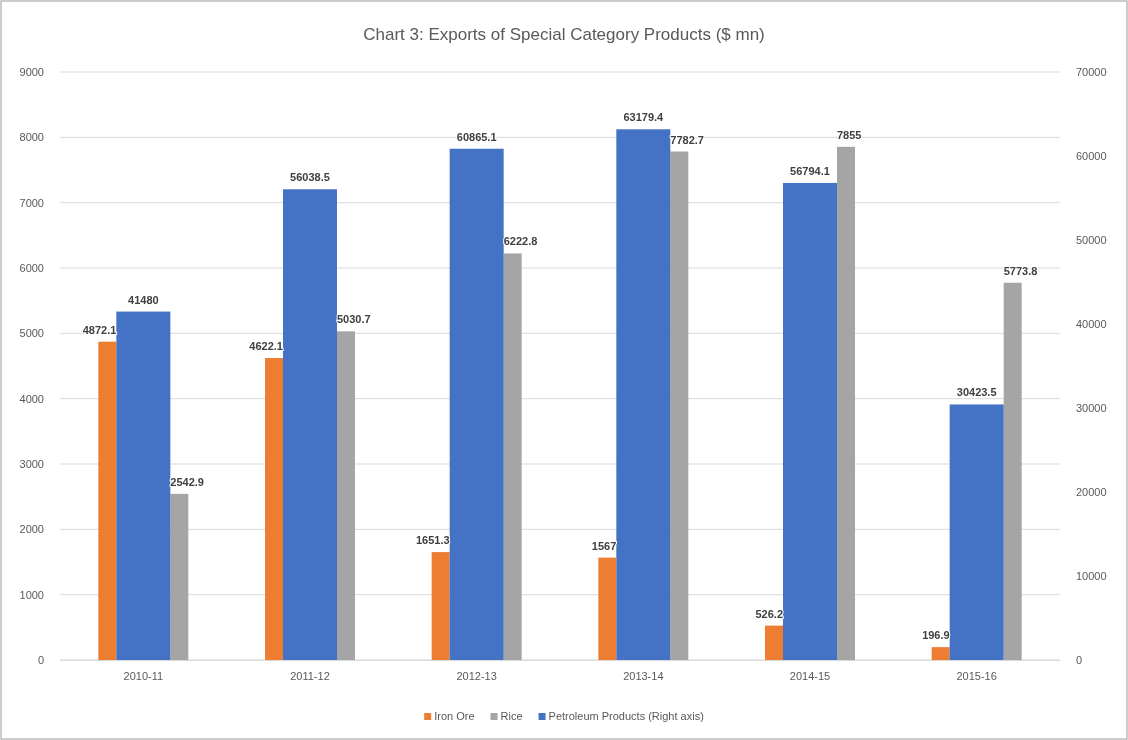 The height and width of the screenshot is (740, 1128). I want to click on y2-tick-label: 60000, so click(1091, 156).